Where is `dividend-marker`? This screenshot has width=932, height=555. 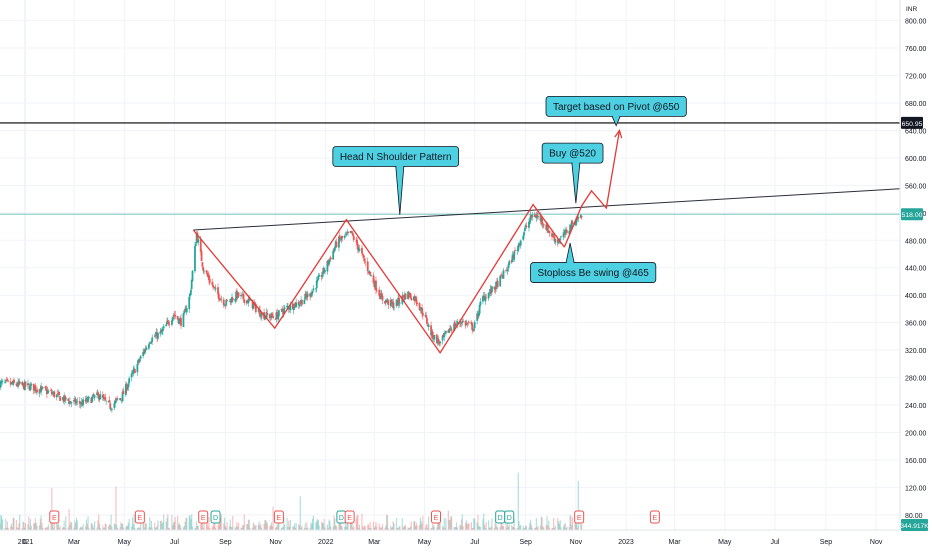 dividend-marker is located at coordinates (215, 517).